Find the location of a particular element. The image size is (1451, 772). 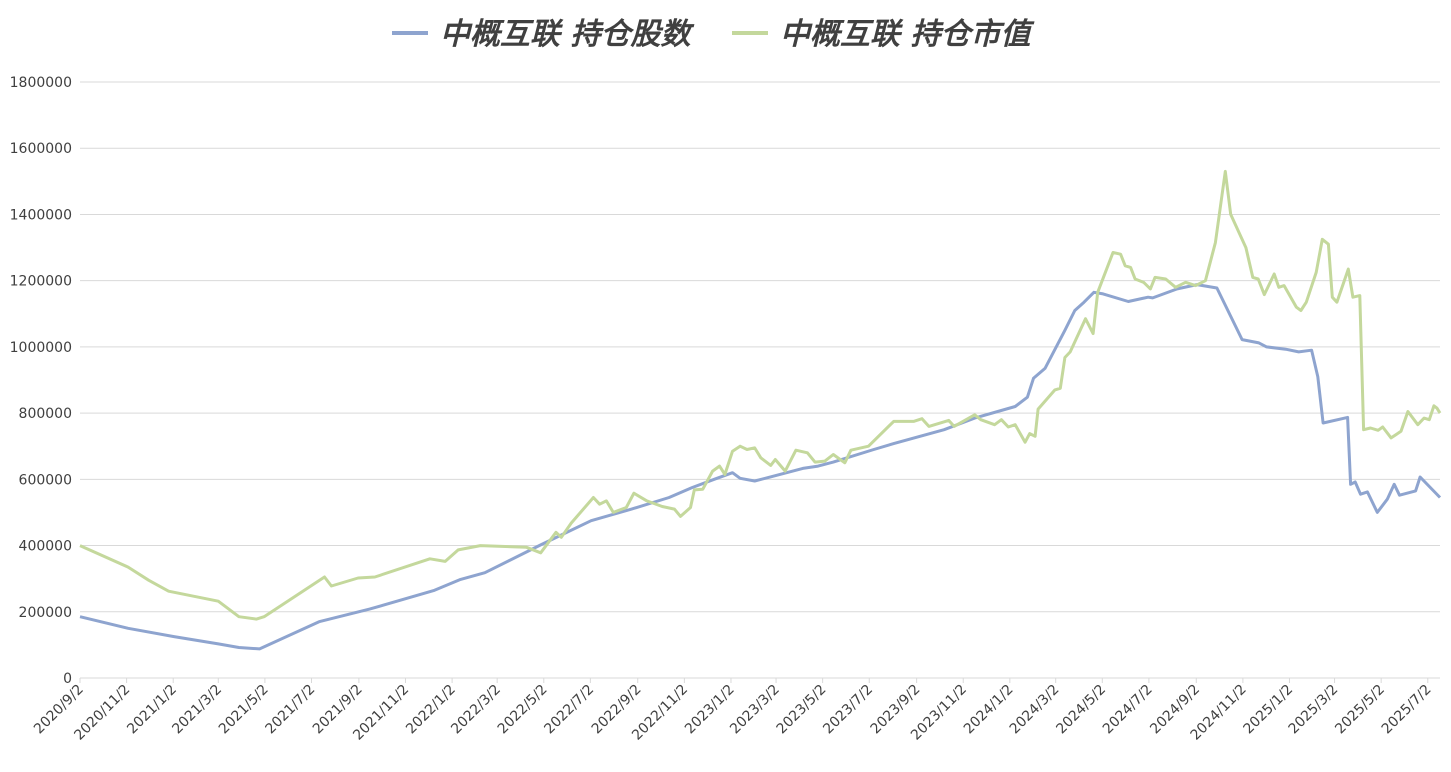

x-tick-label: 2022/3/2 is located at coordinates (476, 710).